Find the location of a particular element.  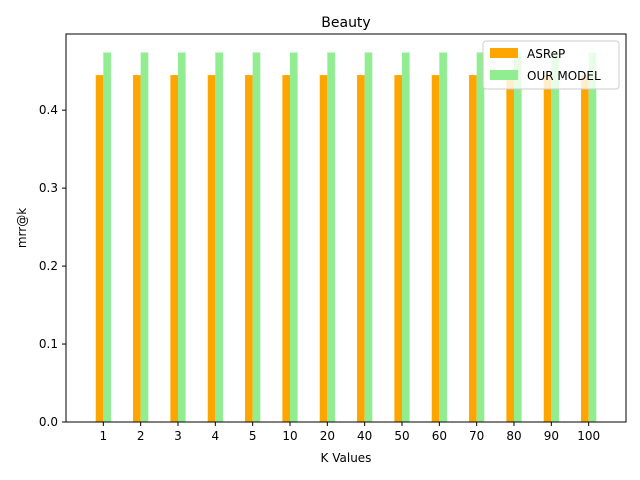

chart-title: Beauty is located at coordinates (345, 23).